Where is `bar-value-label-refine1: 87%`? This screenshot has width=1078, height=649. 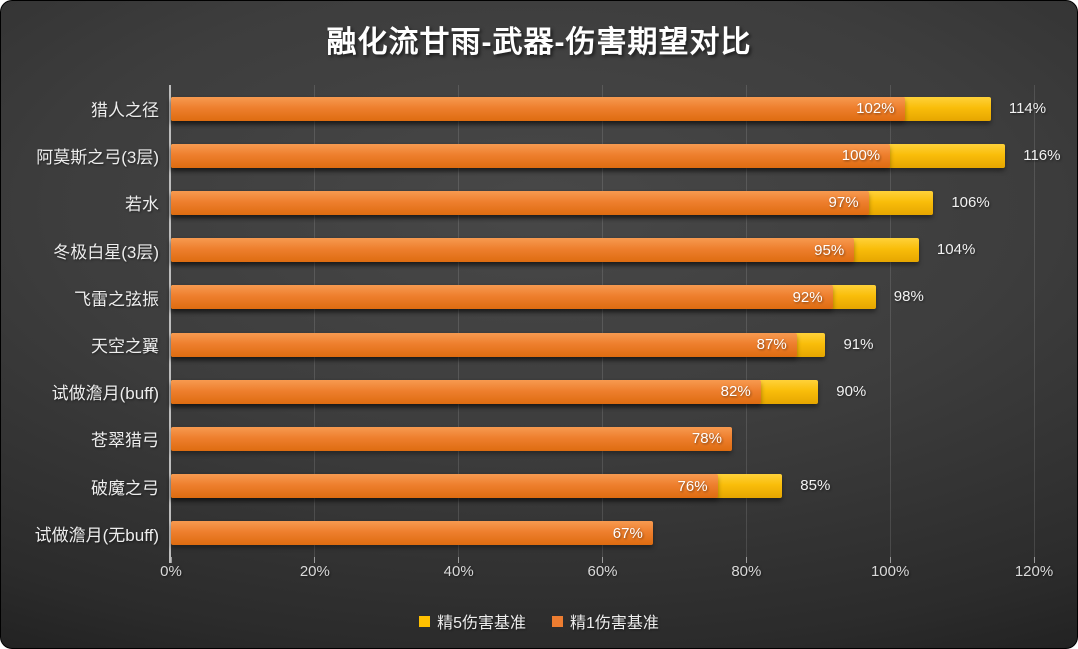 bar-value-label-refine1: 87% is located at coordinates (771, 345).